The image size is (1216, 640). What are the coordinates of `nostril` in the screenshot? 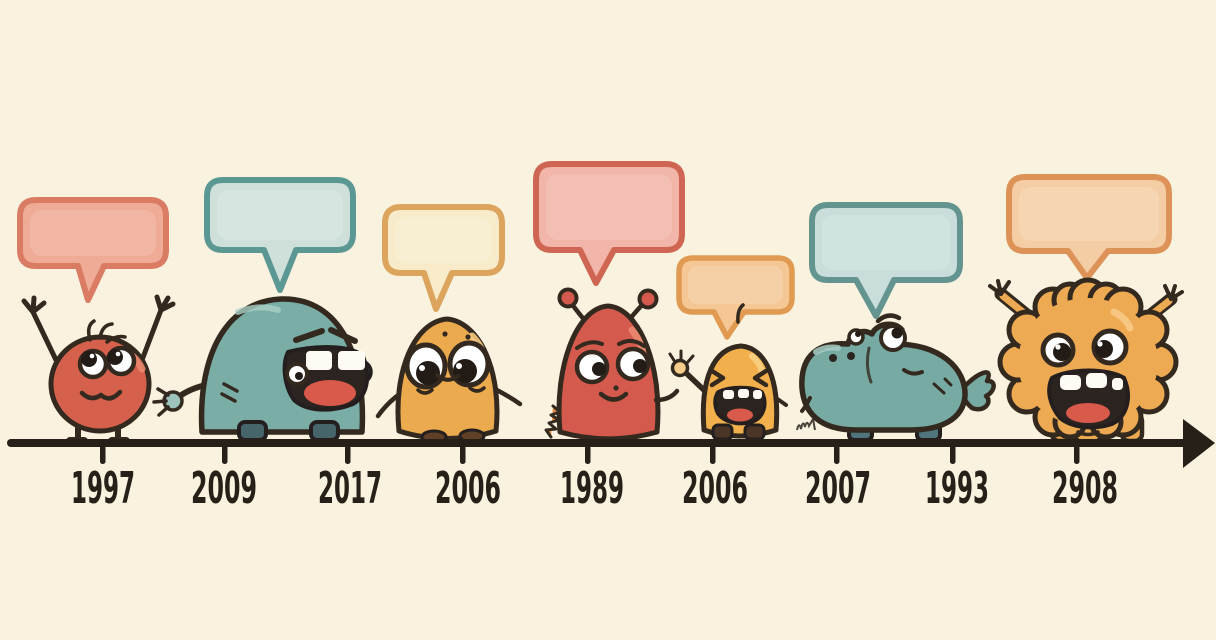 It's located at (833, 358).